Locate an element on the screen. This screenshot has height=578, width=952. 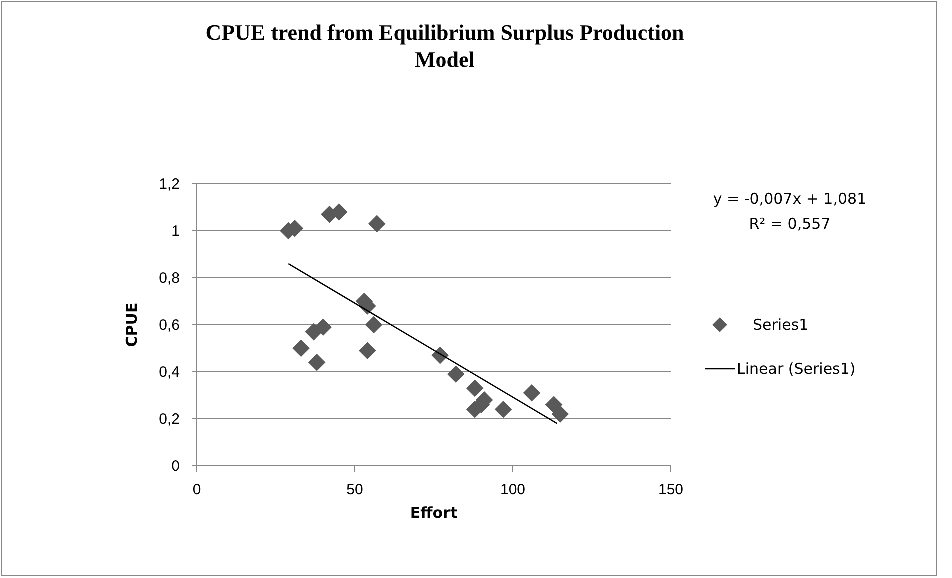
y-tick-label: 0,4 is located at coordinates (169, 372).